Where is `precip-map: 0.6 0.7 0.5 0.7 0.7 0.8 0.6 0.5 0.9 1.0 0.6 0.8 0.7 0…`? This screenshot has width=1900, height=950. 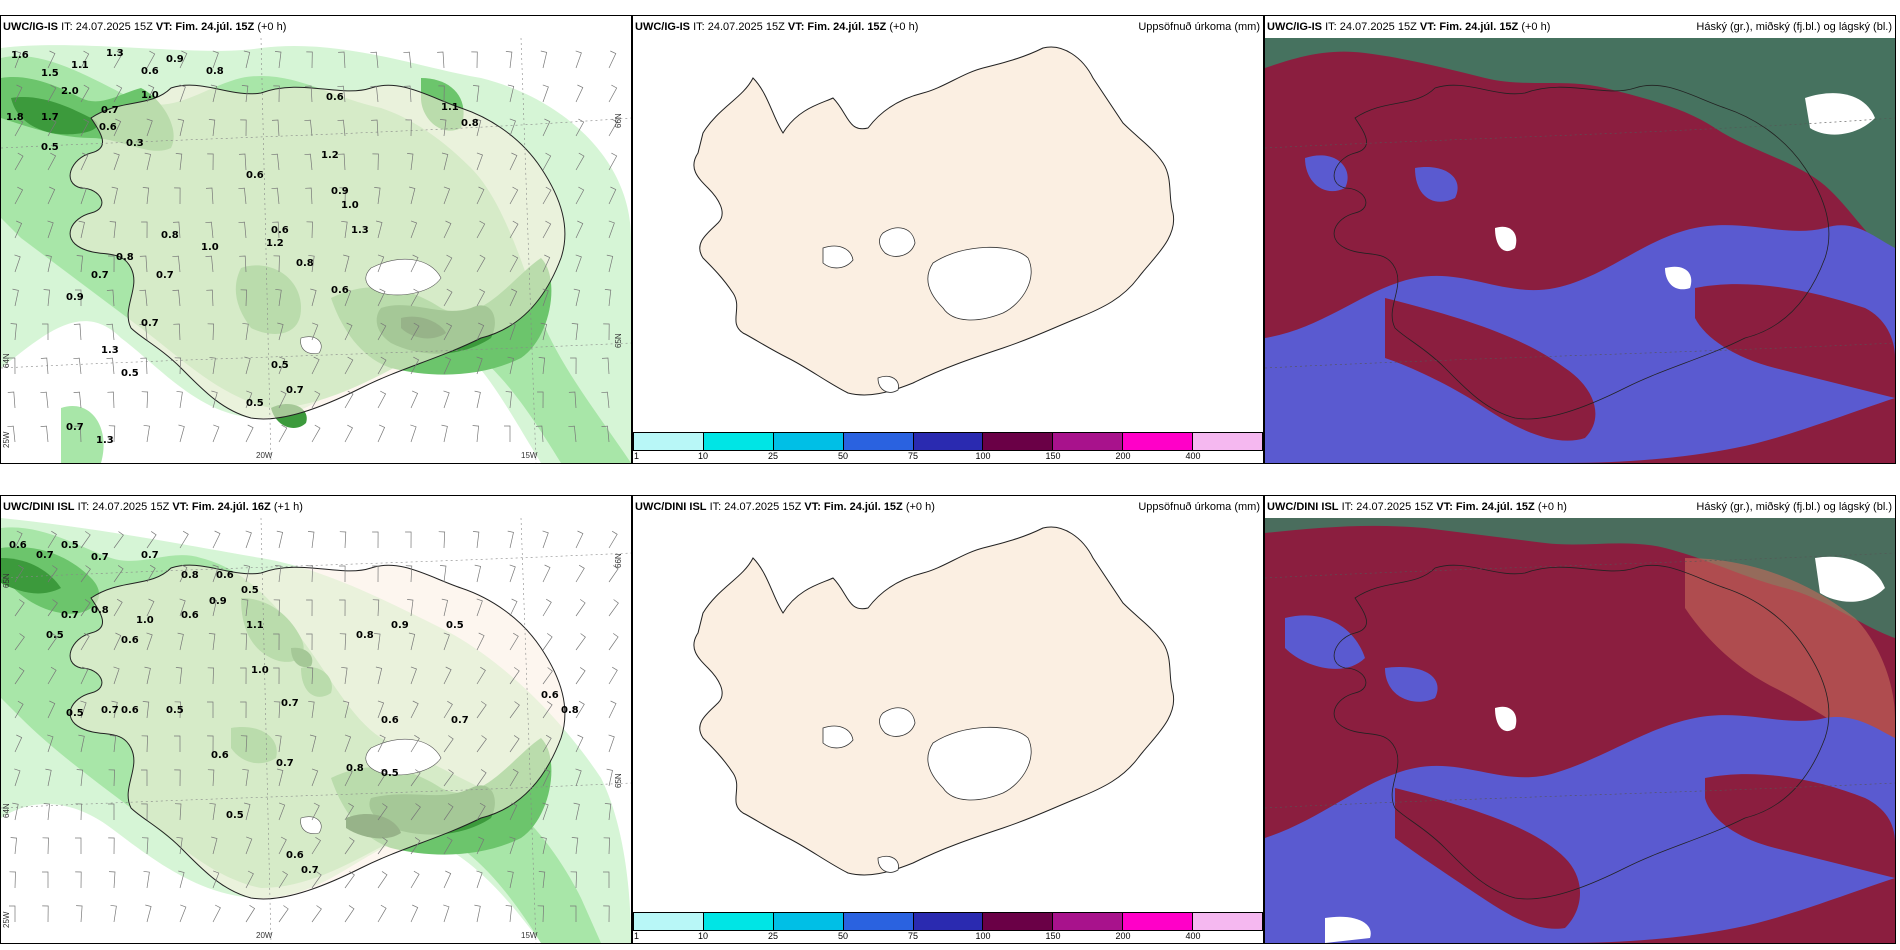
precip-map: 0.6 0.7 0.5 0.7 0.7 0.8 0.6 0.5 0.9 1.0 0.6 0.8 0.7 0… is located at coordinates (316, 730).